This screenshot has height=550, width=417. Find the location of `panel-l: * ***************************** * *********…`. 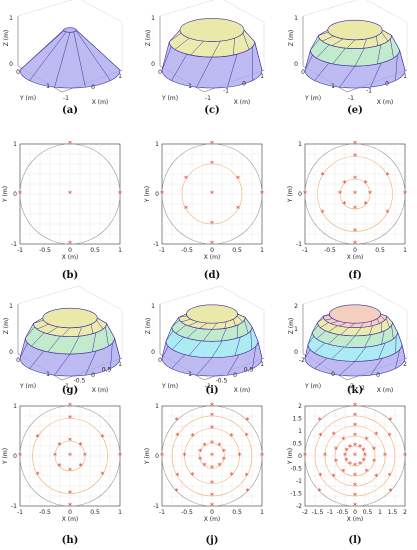

panel-l: * ***************************** * *********… is located at coordinates (347, 474).